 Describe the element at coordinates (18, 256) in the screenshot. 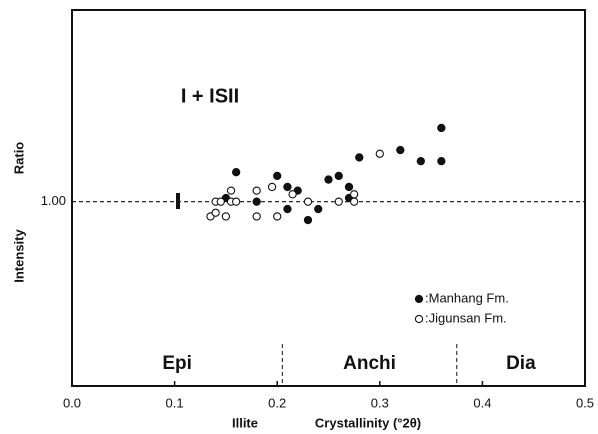

I see `y-axis-label: Intensity` at that location.